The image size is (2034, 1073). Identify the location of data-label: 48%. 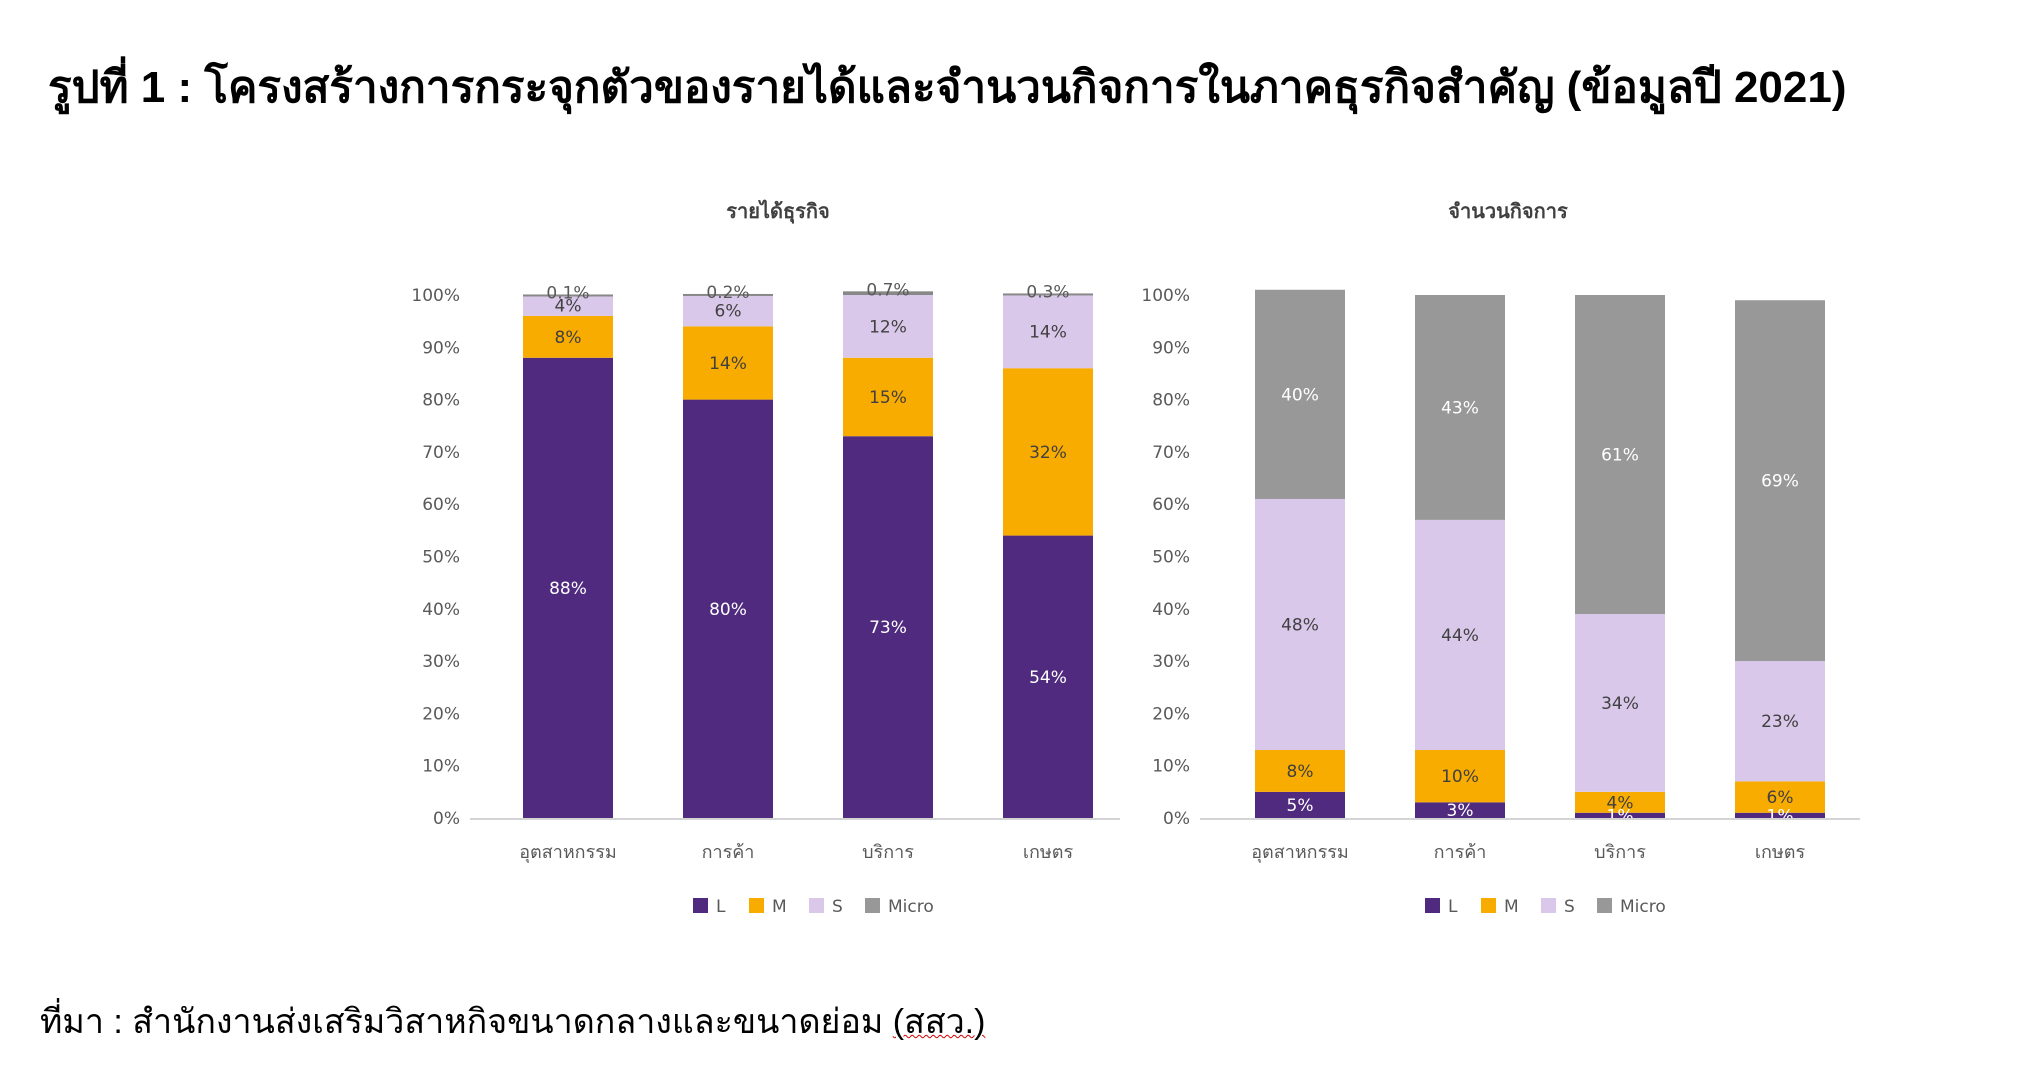
(1300, 625).